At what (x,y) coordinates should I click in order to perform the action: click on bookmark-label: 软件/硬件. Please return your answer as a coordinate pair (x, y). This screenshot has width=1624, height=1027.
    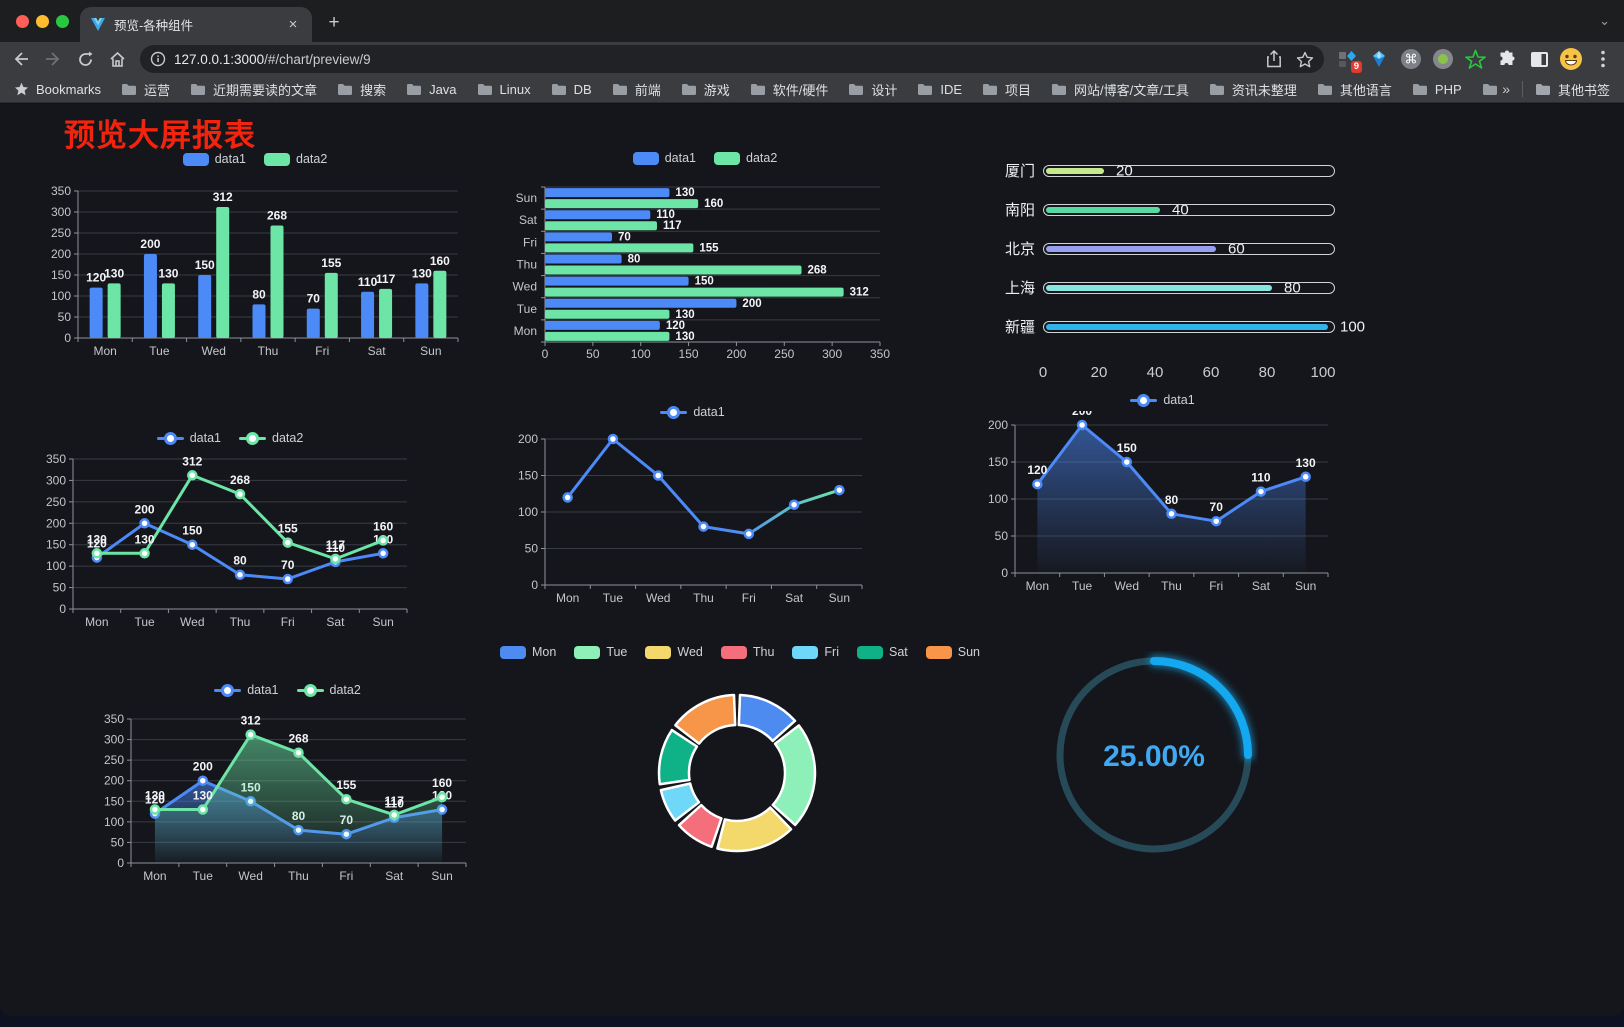
    Looking at the image, I should click on (800, 90).